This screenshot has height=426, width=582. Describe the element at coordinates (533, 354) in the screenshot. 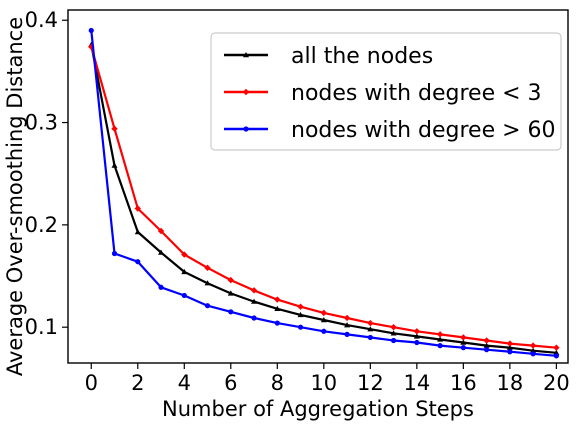

I see `data-point-s2-x19` at that location.